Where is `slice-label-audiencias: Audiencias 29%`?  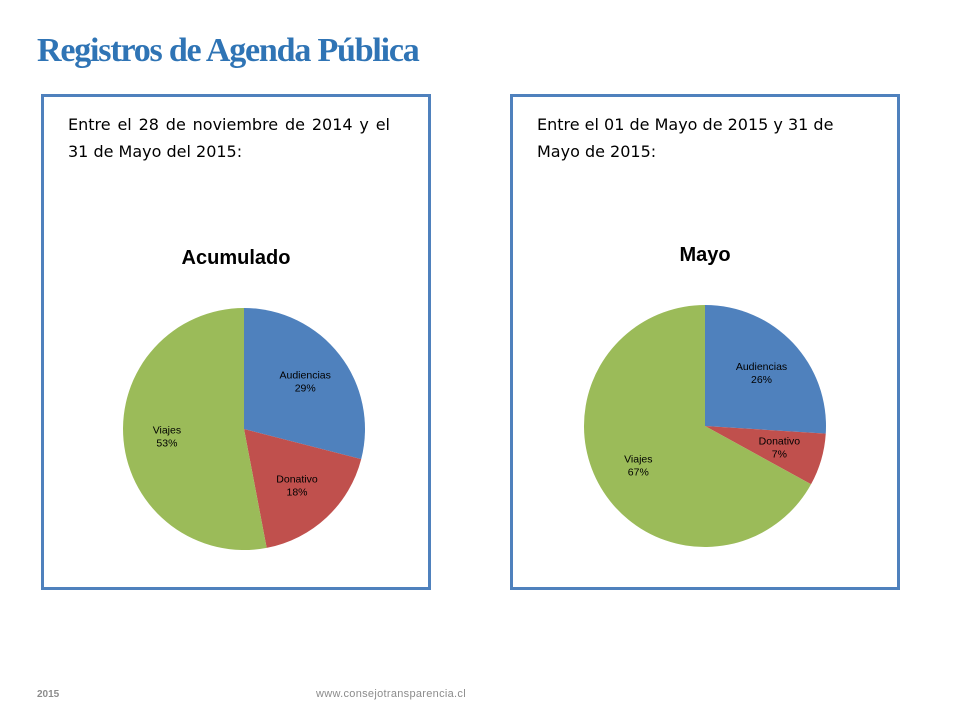
slice-label-audiencias: Audiencias 29% is located at coordinates (305, 382).